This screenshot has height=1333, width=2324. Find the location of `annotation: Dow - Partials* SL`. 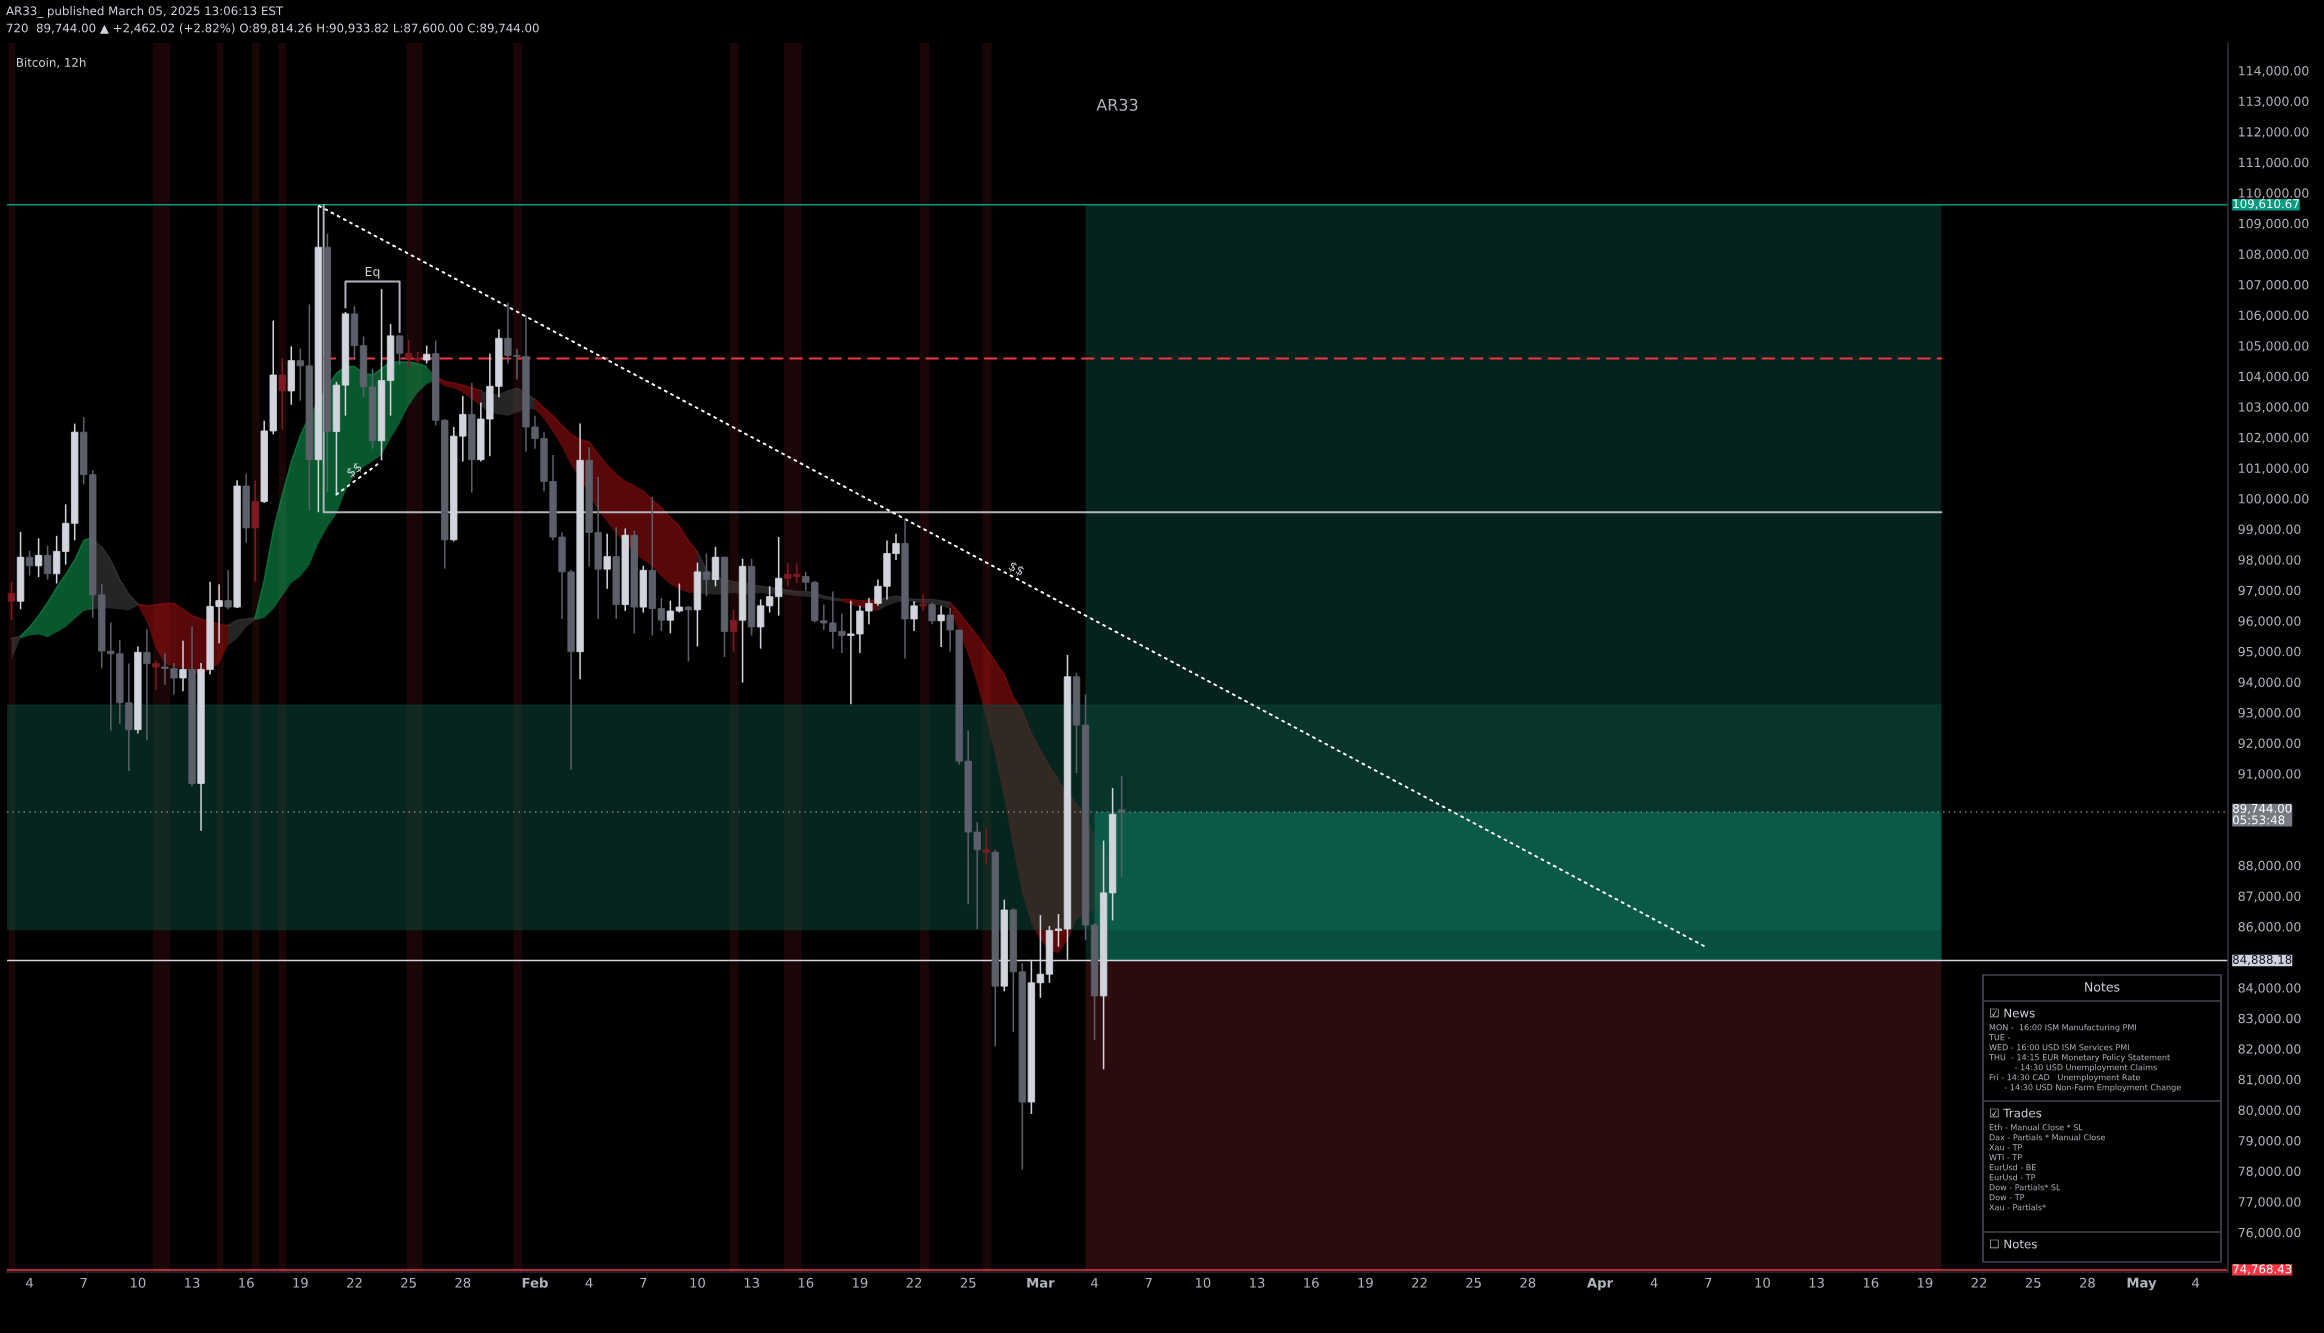

annotation: Dow - Partials* SL is located at coordinates (2025, 1187).